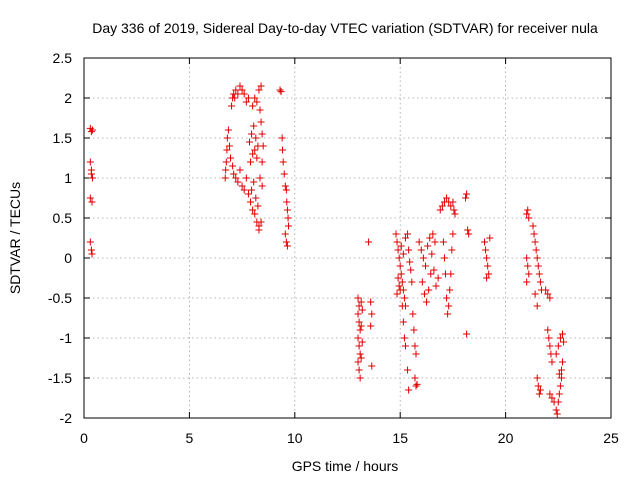  What do you see at coordinates (611, 438) in the screenshot?
I see `x-tick-label: 25` at bounding box center [611, 438].